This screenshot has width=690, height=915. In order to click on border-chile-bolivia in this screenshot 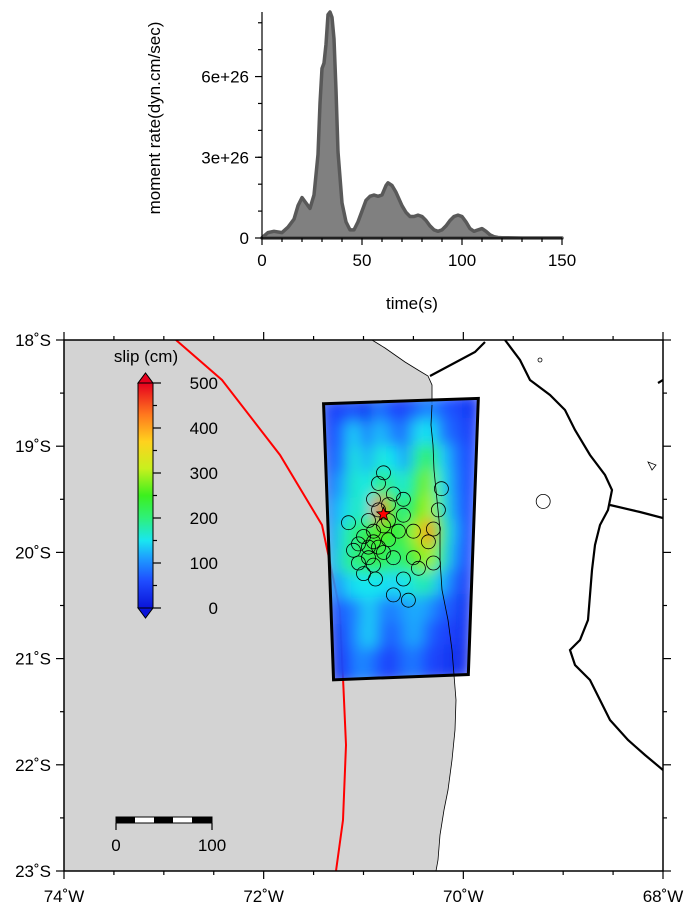, I will do `click(583, 555)`.